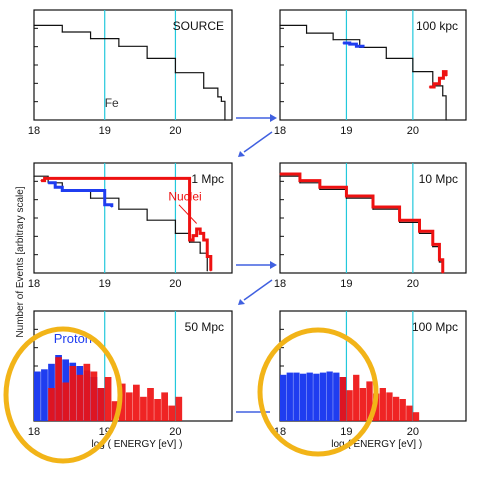 This screenshot has height=478, width=491. What do you see at coordinates (362, 222) in the screenshot?
I see `nuclei-series-line` at bounding box center [362, 222].